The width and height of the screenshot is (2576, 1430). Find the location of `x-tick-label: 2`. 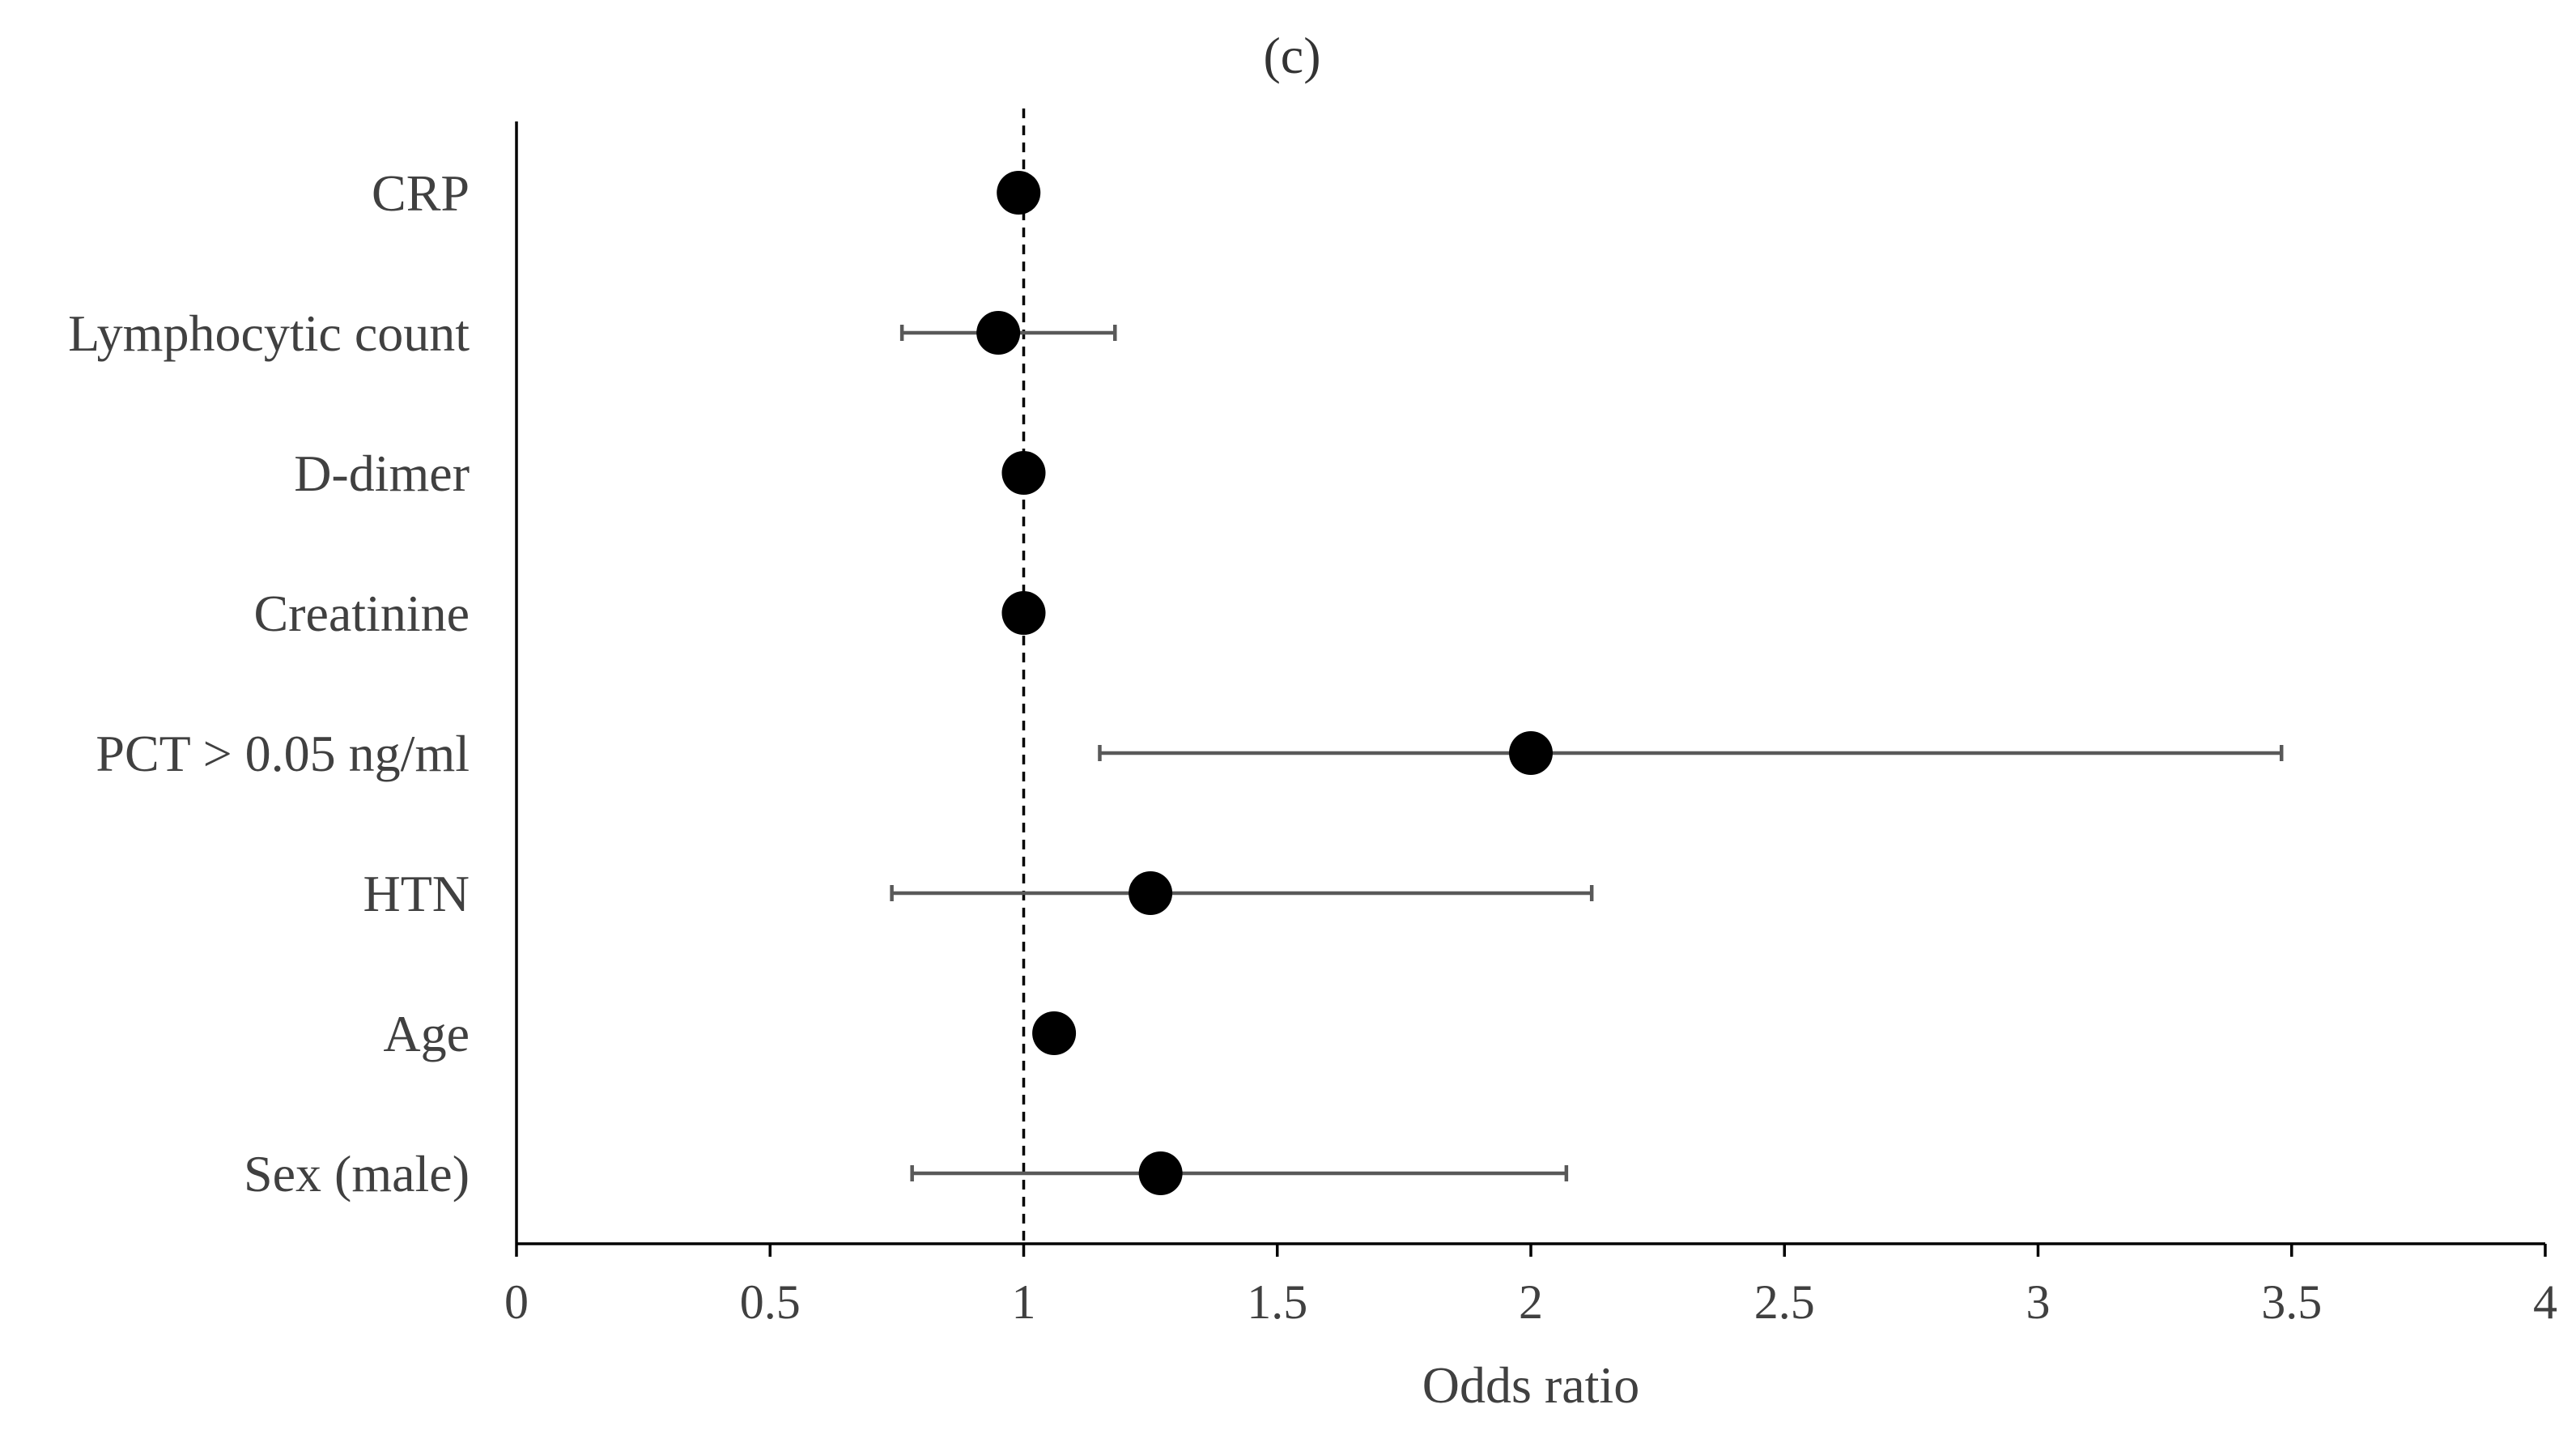

x-tick-label: 2 is located at coordinates (1531, 1302).